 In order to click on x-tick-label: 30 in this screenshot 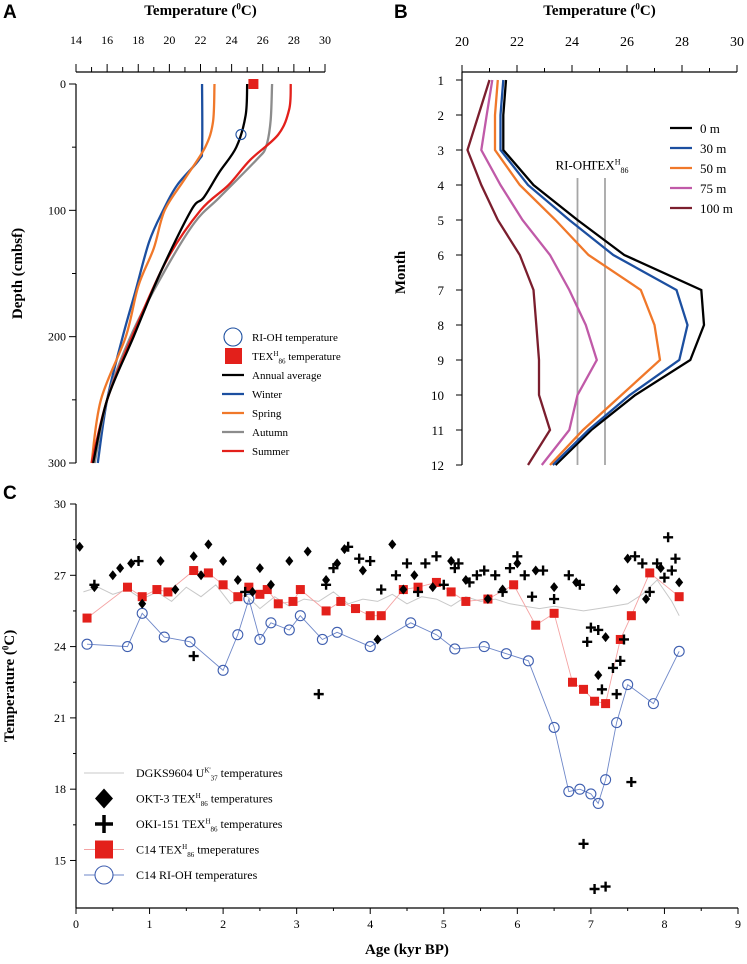, I will do `click(737, 42)`.